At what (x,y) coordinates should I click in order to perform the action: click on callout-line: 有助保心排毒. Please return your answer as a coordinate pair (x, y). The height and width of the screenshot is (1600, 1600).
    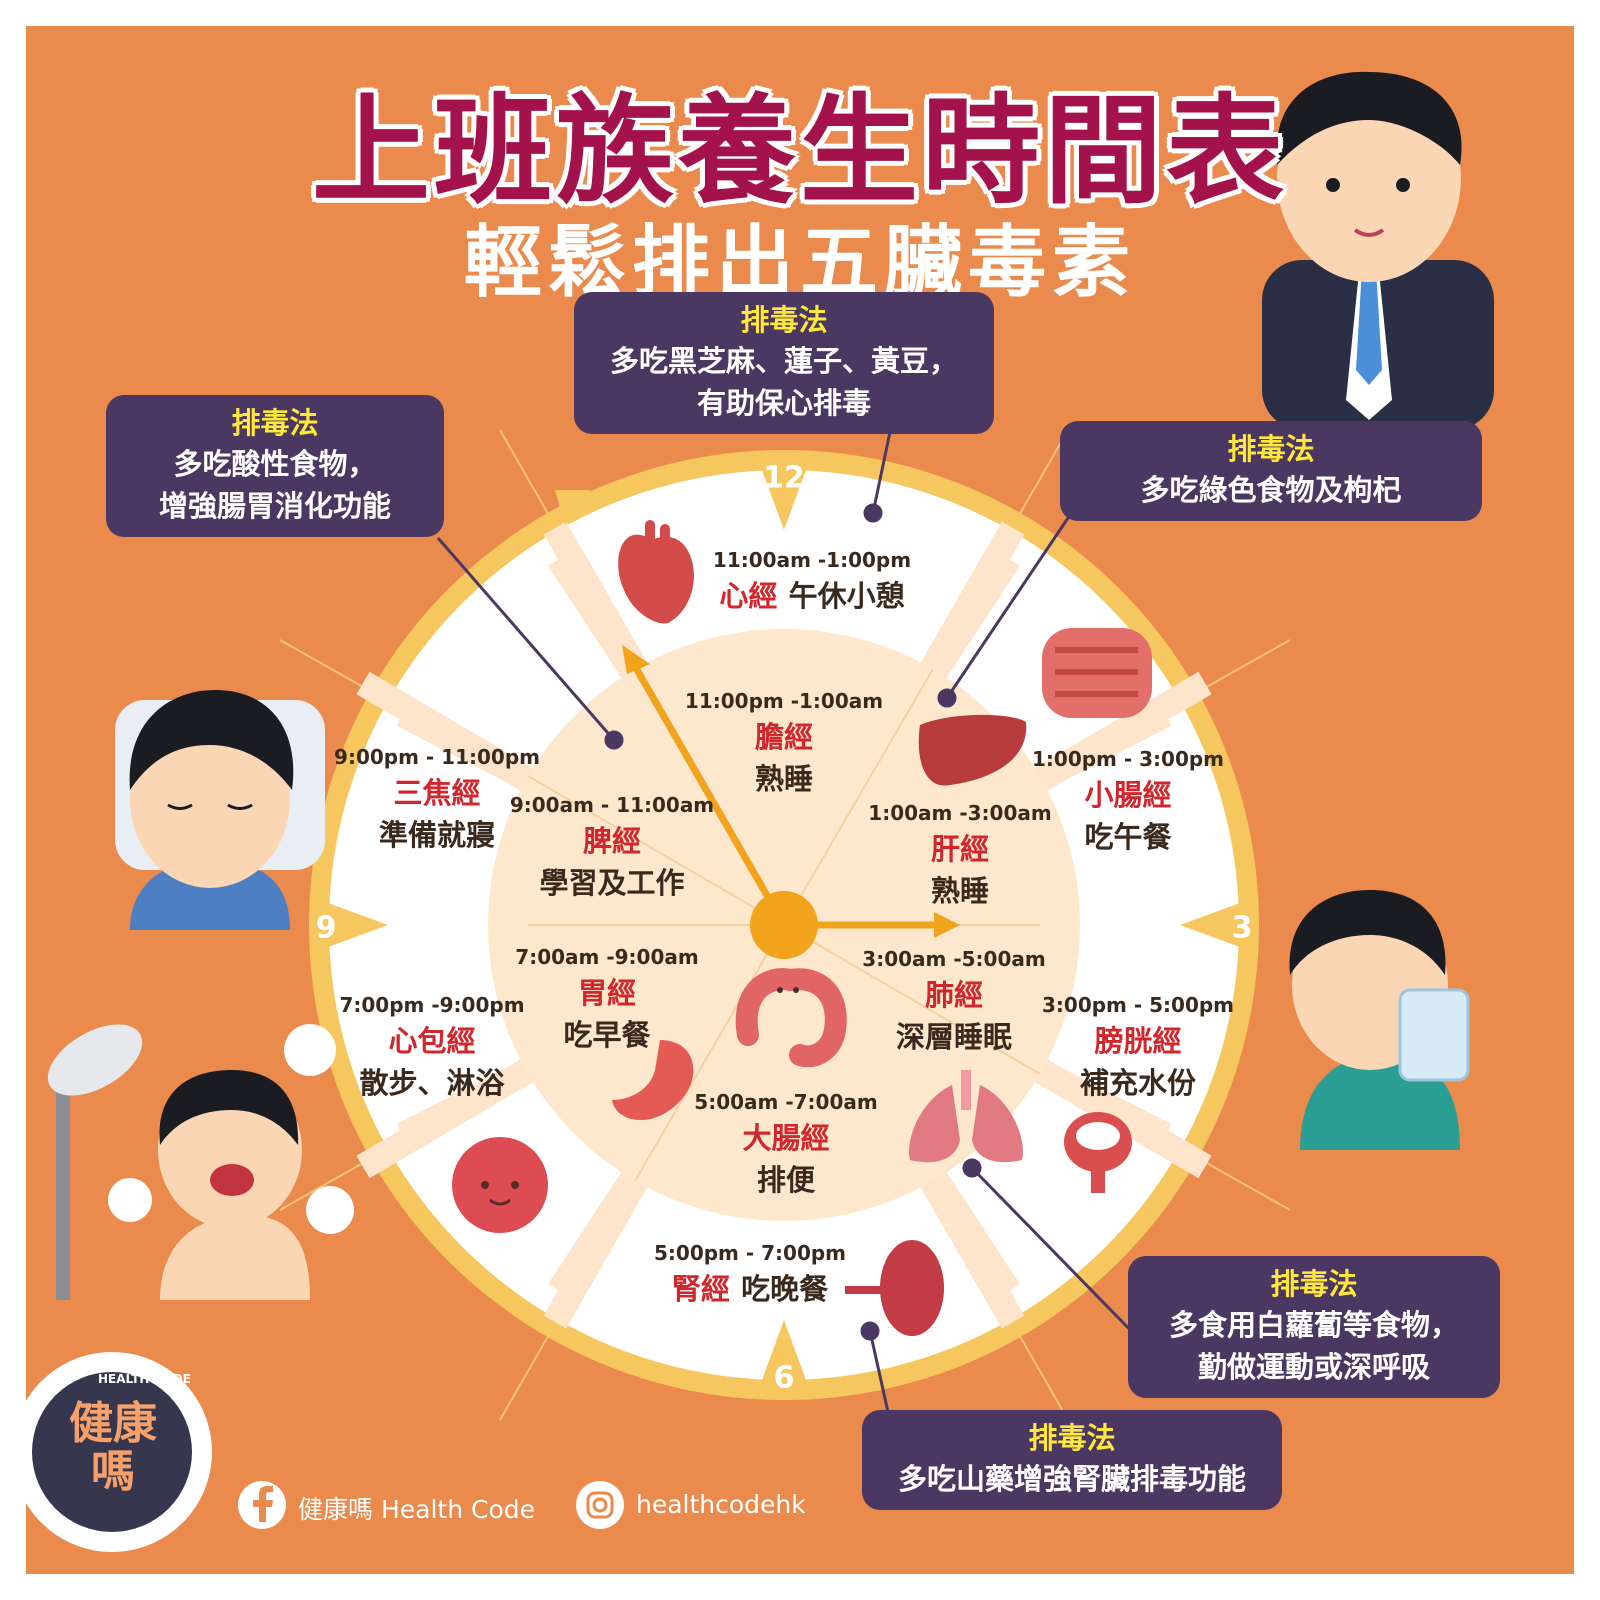
    Looking at the image, I should click on (783, 403).